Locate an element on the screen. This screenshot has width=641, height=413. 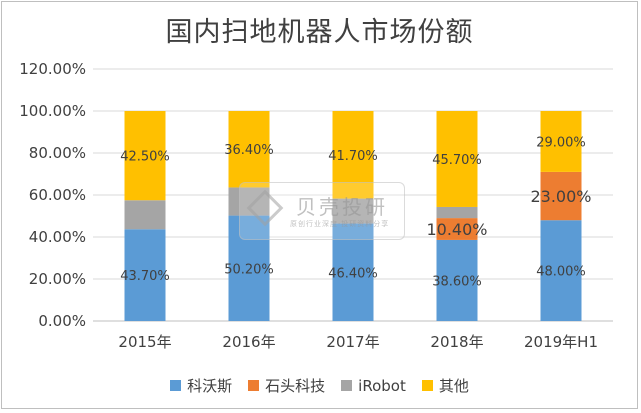
watermark-name: 贝壳投研 is located at coordinates (342, 207).